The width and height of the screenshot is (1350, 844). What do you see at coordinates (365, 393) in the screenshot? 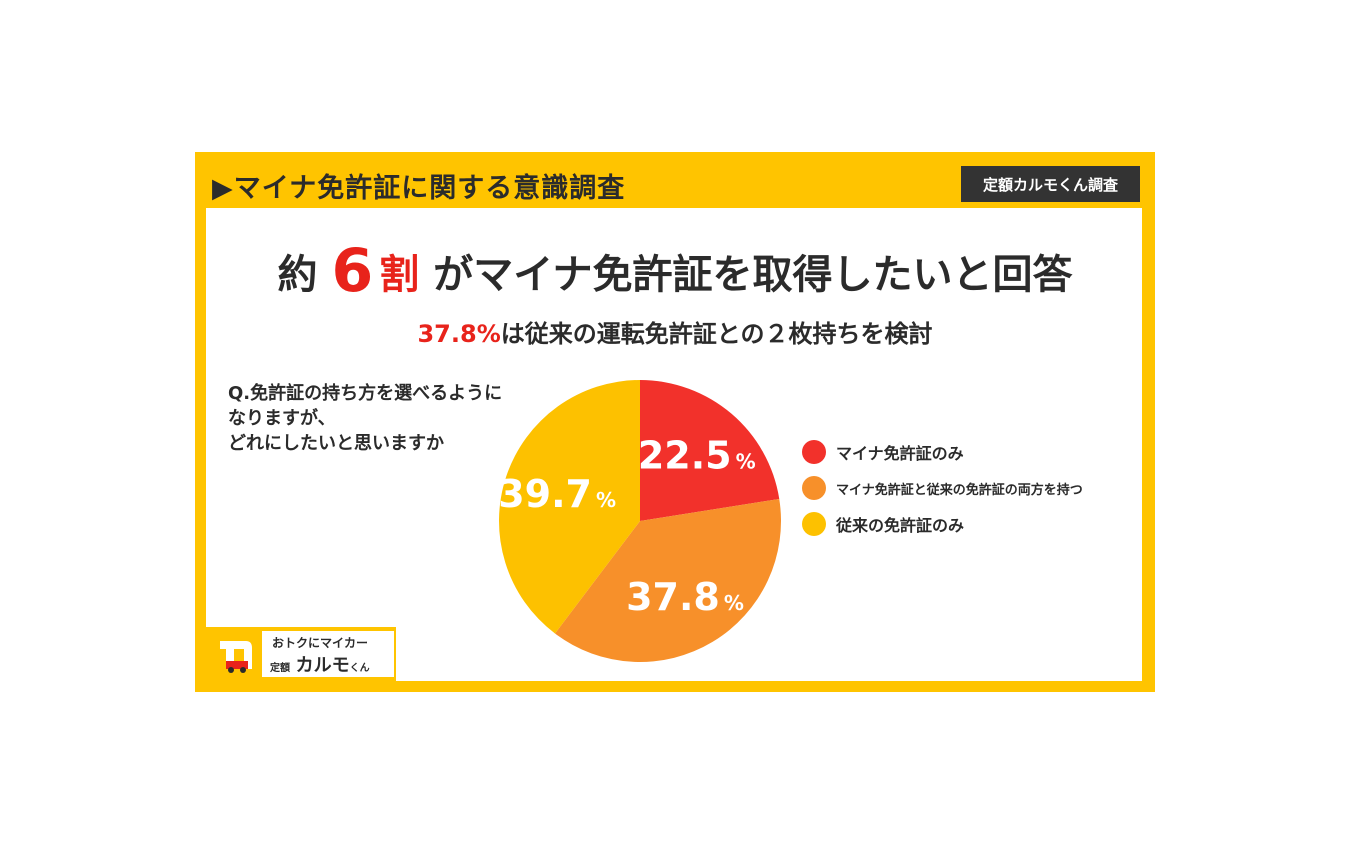
I see `question-line: Q.免許証の持ち方を選べるように` at bounding box center [365, 393].